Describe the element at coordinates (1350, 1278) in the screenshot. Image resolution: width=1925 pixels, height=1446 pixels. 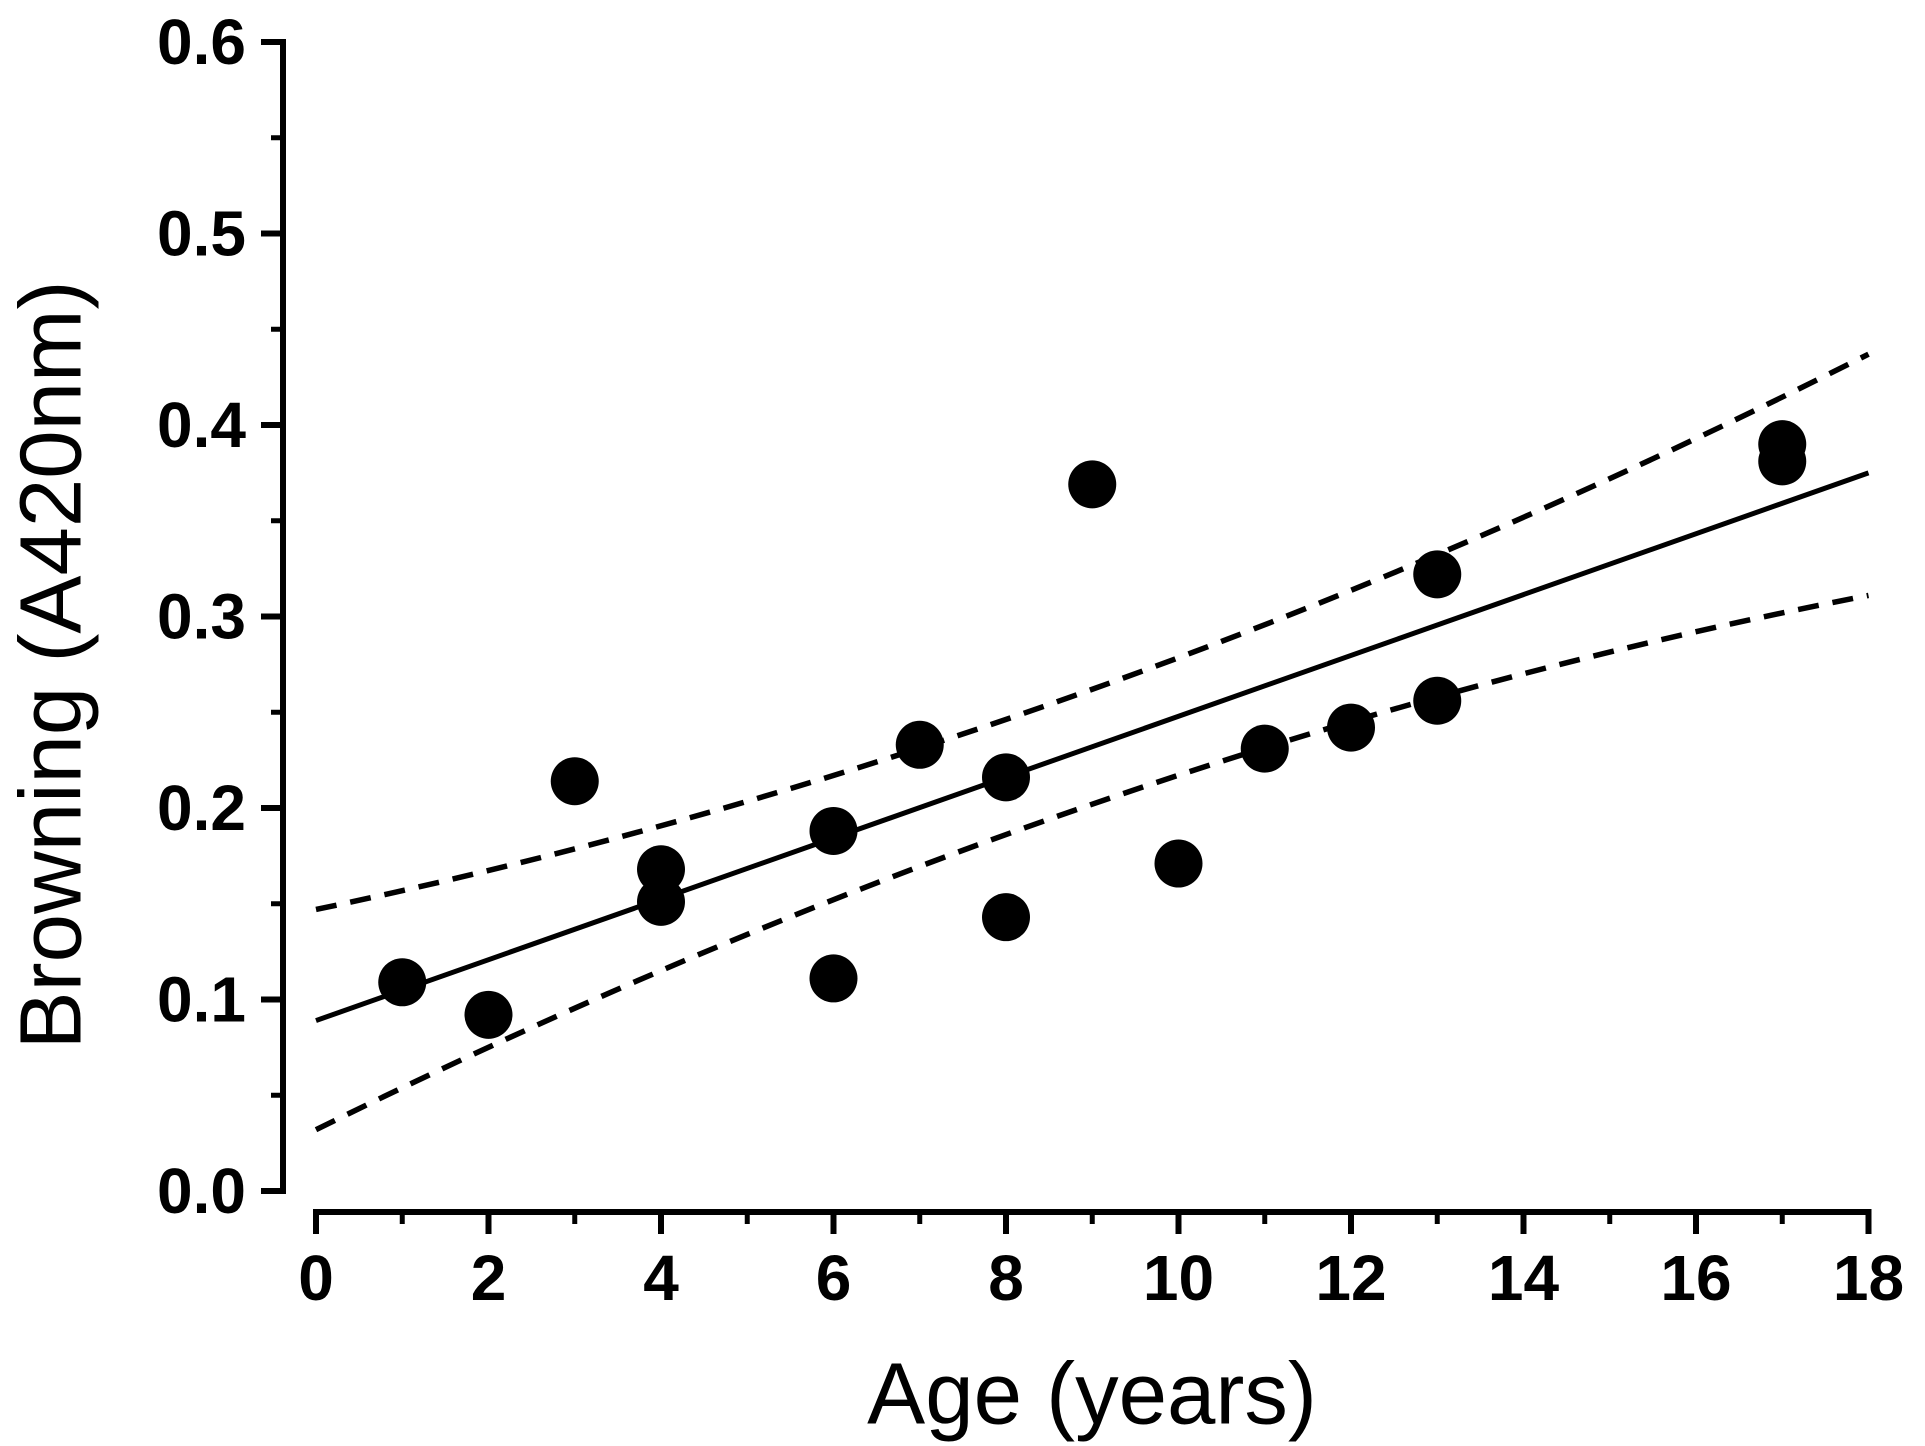
I see `x-tick-label: 12` at that location.